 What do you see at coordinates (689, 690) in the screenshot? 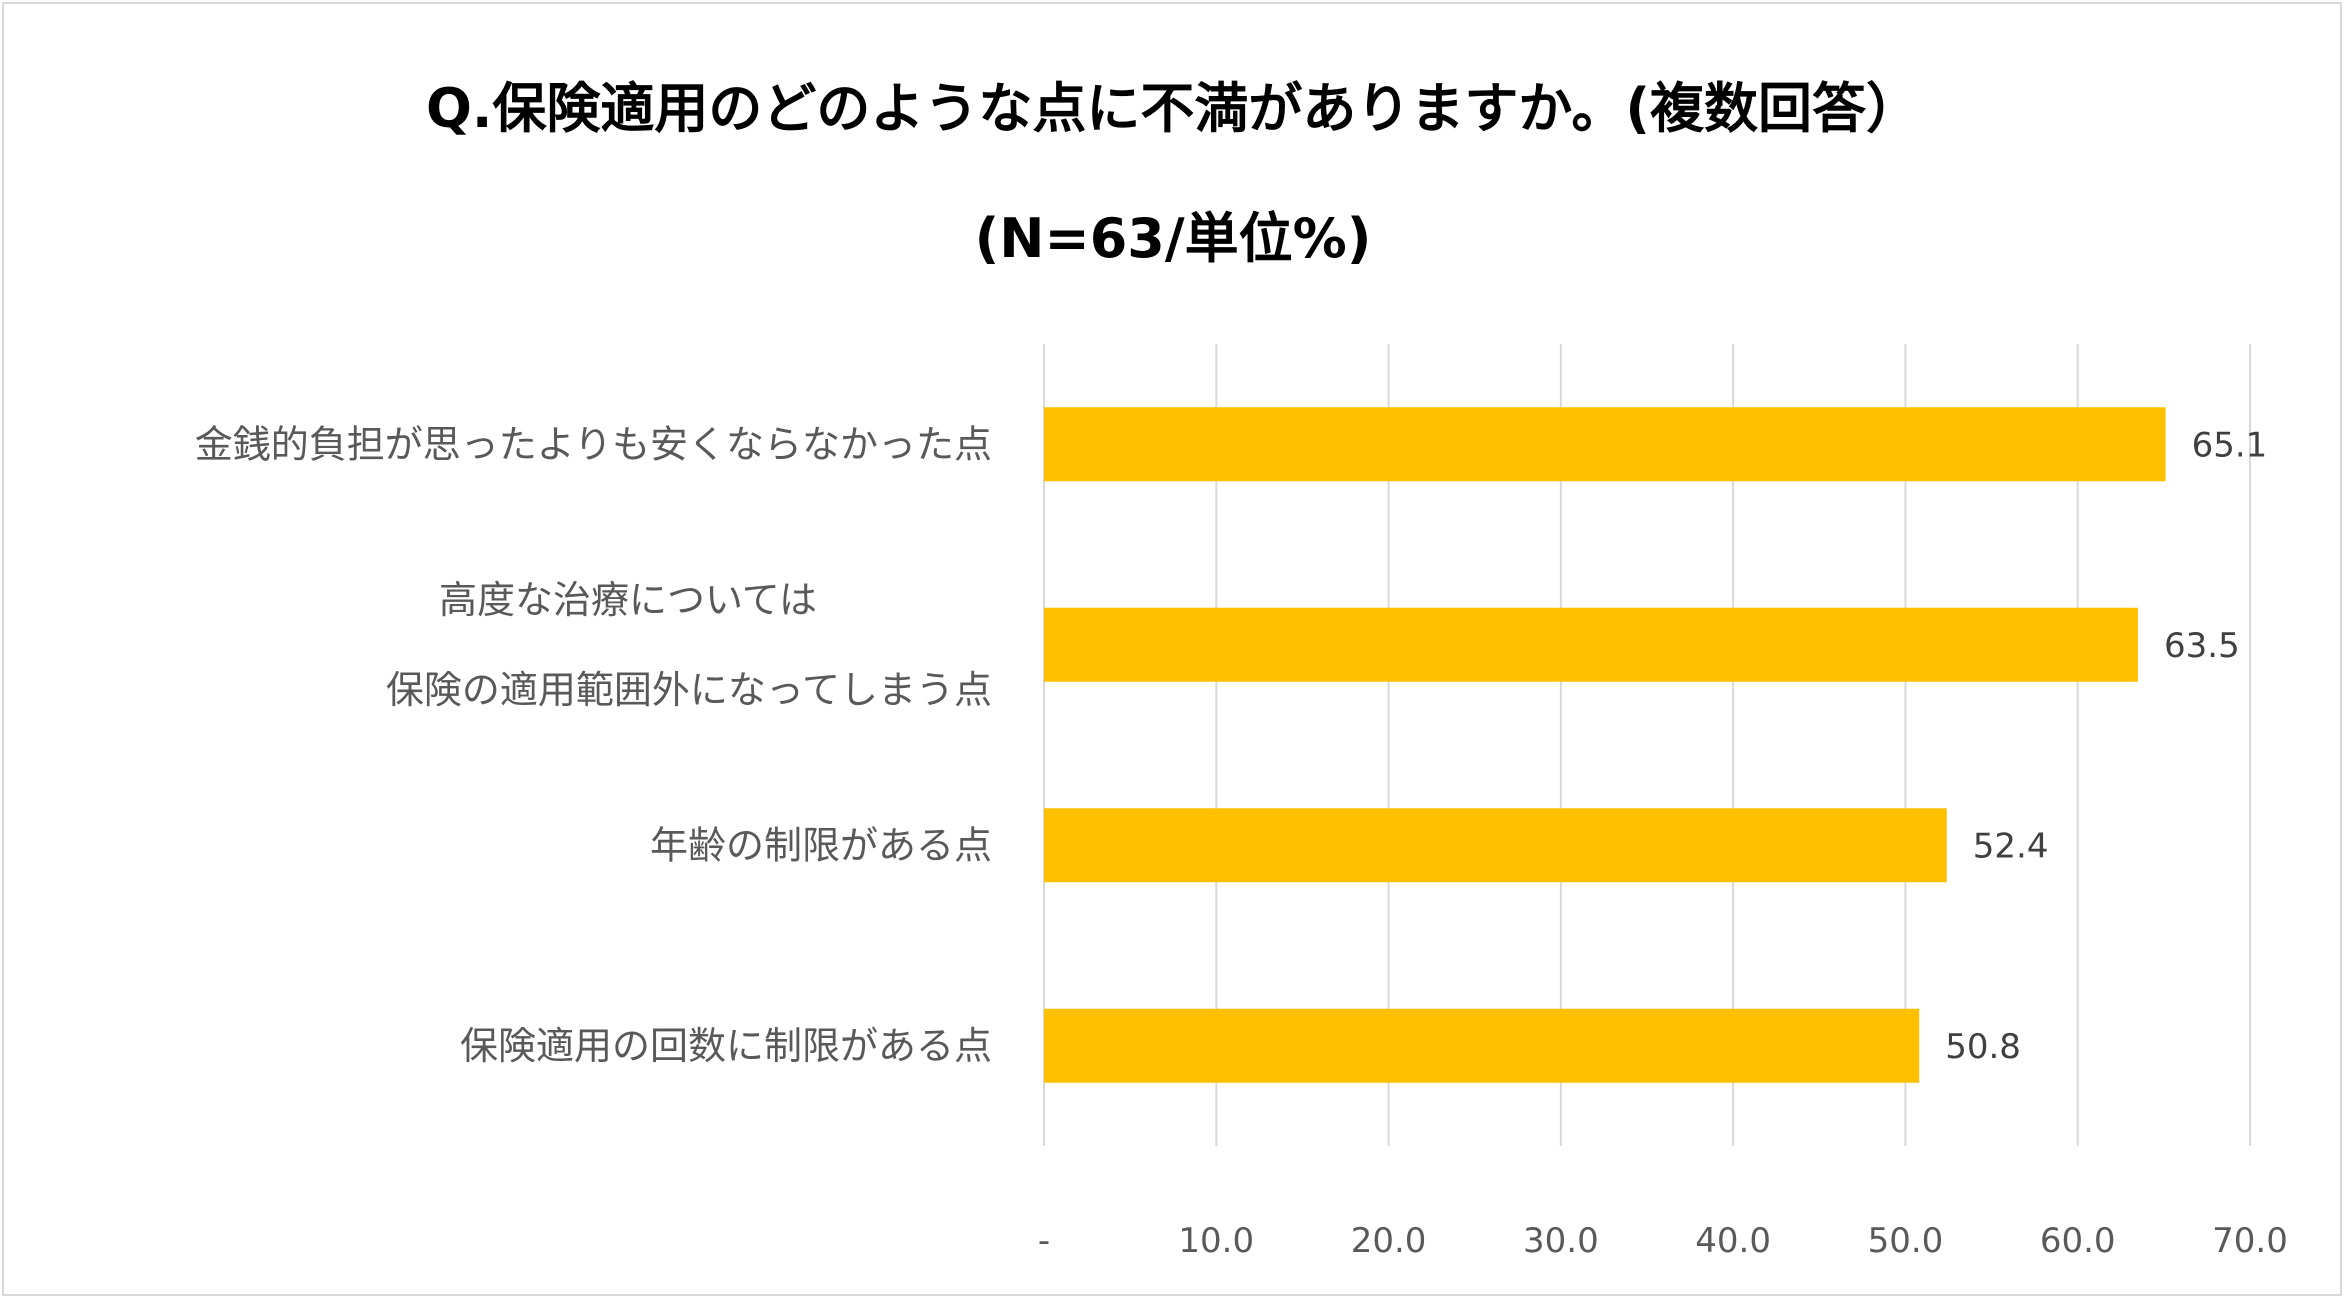
I see `category-label: 保険の適用範囲外になってしまう点` at bounding box center [689, 690].